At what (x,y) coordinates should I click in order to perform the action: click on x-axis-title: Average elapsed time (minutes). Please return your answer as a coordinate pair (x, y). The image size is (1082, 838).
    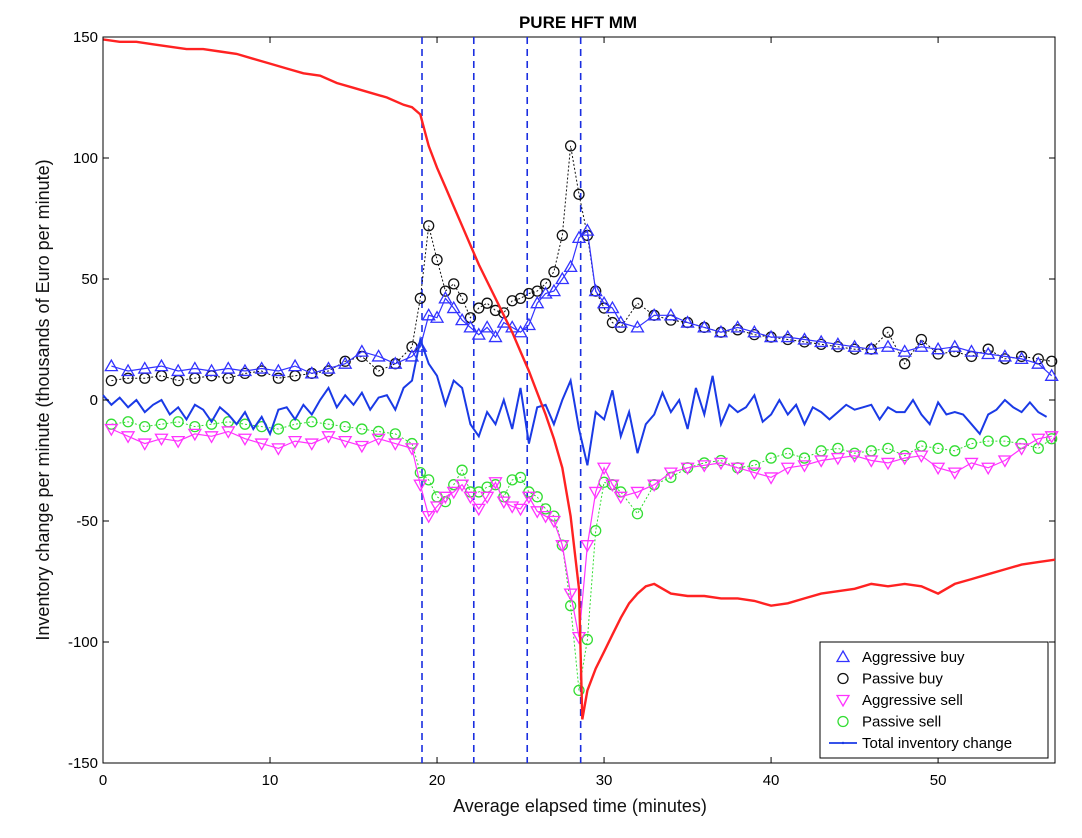
    Looking at the image, I should click on (580, 806).